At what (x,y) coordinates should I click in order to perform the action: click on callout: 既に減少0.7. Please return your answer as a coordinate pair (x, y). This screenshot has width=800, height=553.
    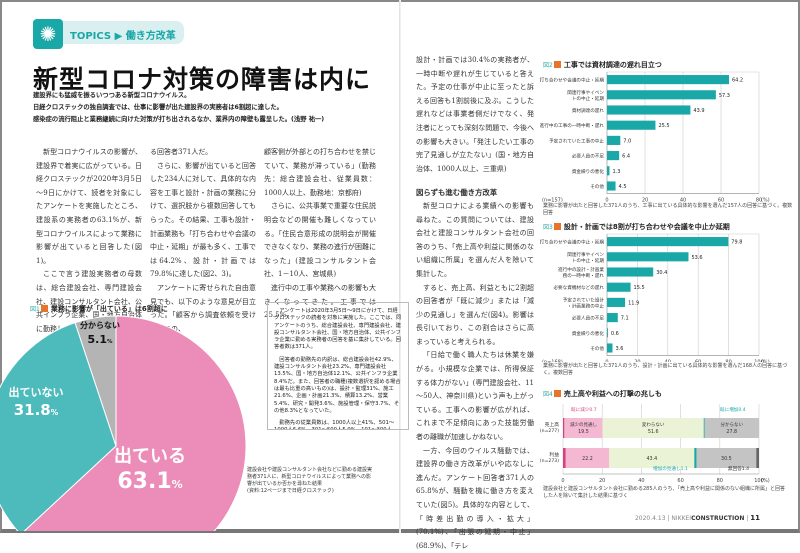
    Looking at the image, I should click on (584, 409).